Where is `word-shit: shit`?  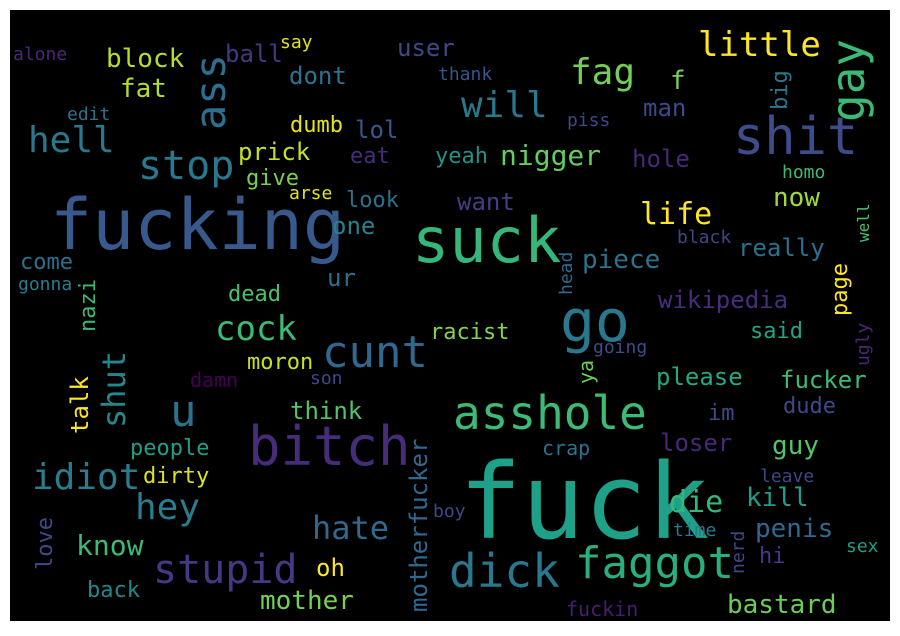
word-shit: shit is located at coordinates (796, 137).